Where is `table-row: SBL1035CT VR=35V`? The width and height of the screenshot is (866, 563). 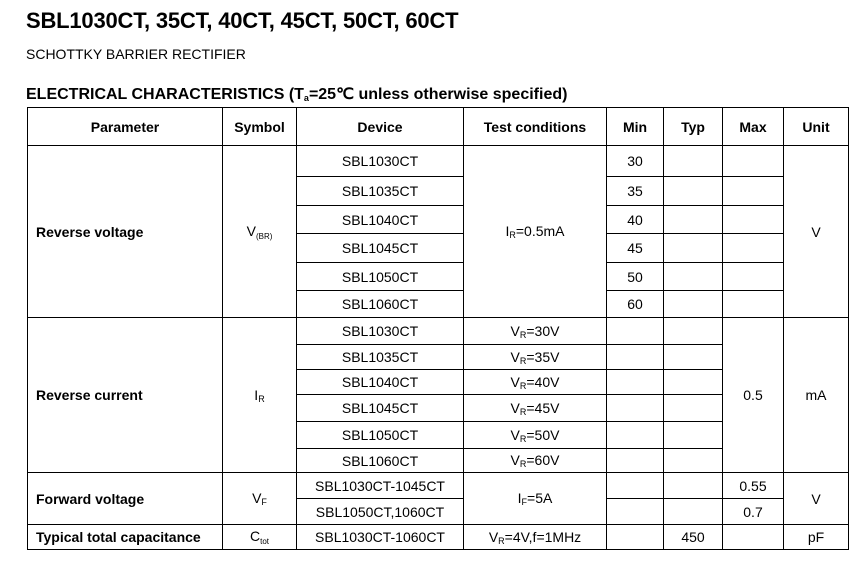
table-row: SBL1035CT VR=35V is located at coordinates (438, 357).